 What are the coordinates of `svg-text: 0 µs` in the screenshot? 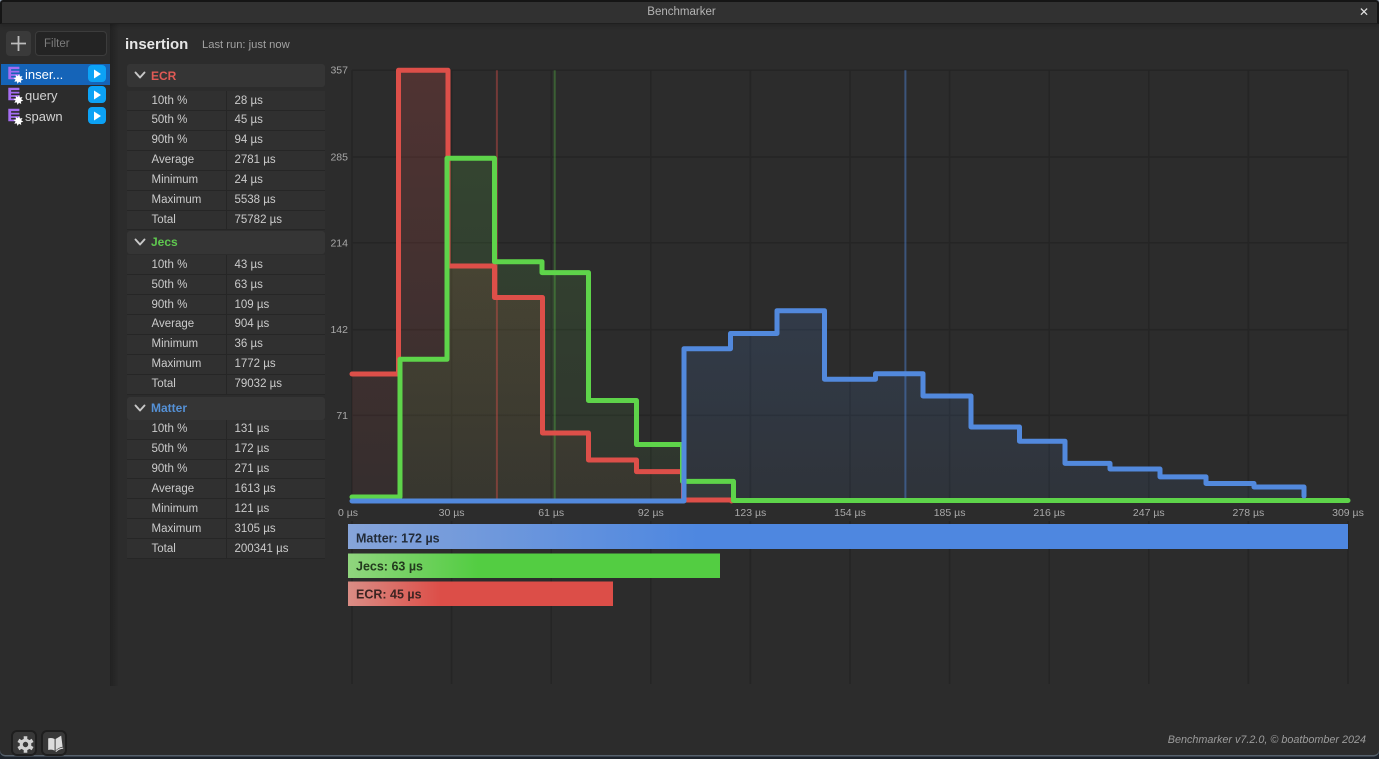 It's located at (348, 513).